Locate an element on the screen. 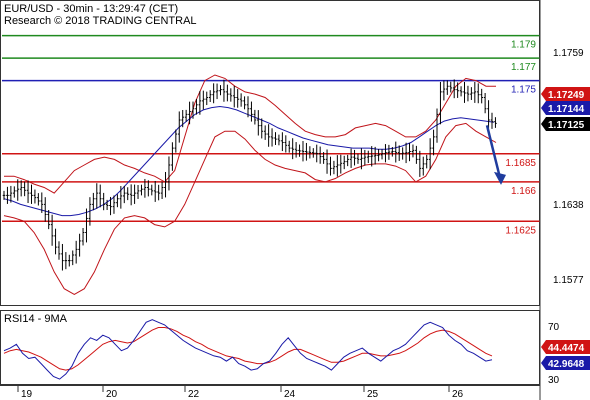 The width and height of the screenshot is (590, 400). rsi-value-tags: 44.4474 42.9648 is located at coordinates (565, 355).